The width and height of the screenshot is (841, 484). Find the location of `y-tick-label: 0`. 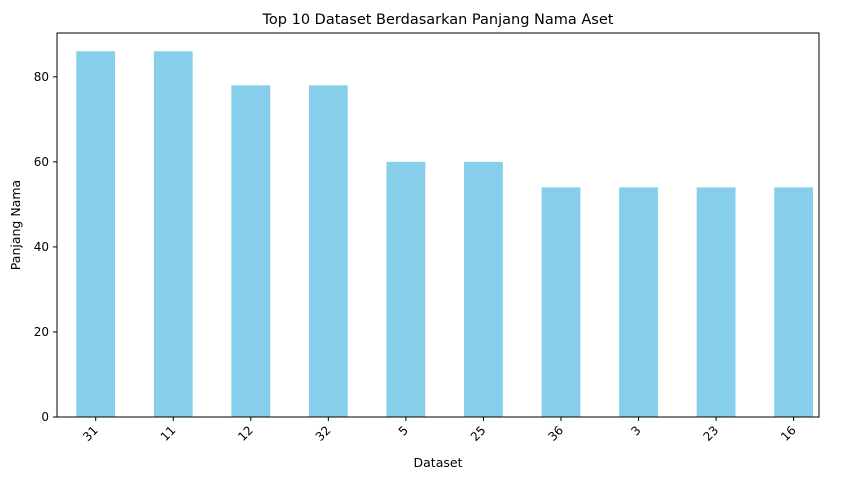

y-tick-label: 0 is located at coordinates (45, 417).